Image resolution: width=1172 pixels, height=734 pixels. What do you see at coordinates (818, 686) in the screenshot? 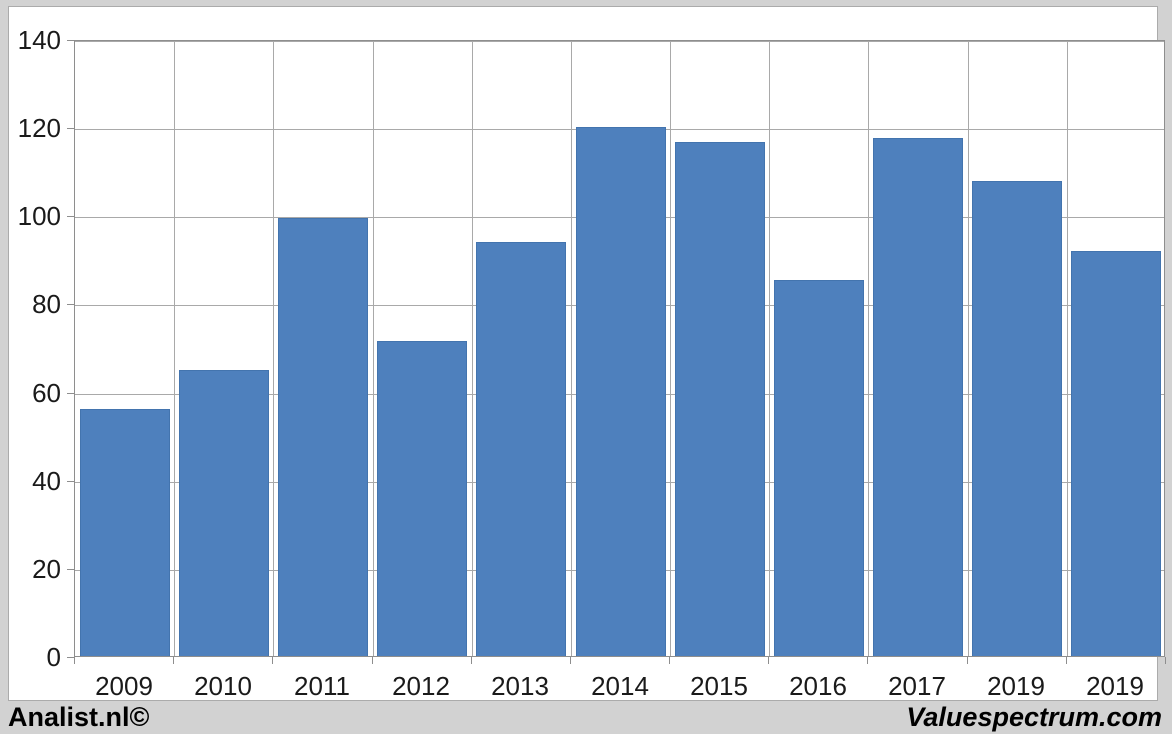
I see `x-tick-label-7: 2016` at bounding box center [818, 686].